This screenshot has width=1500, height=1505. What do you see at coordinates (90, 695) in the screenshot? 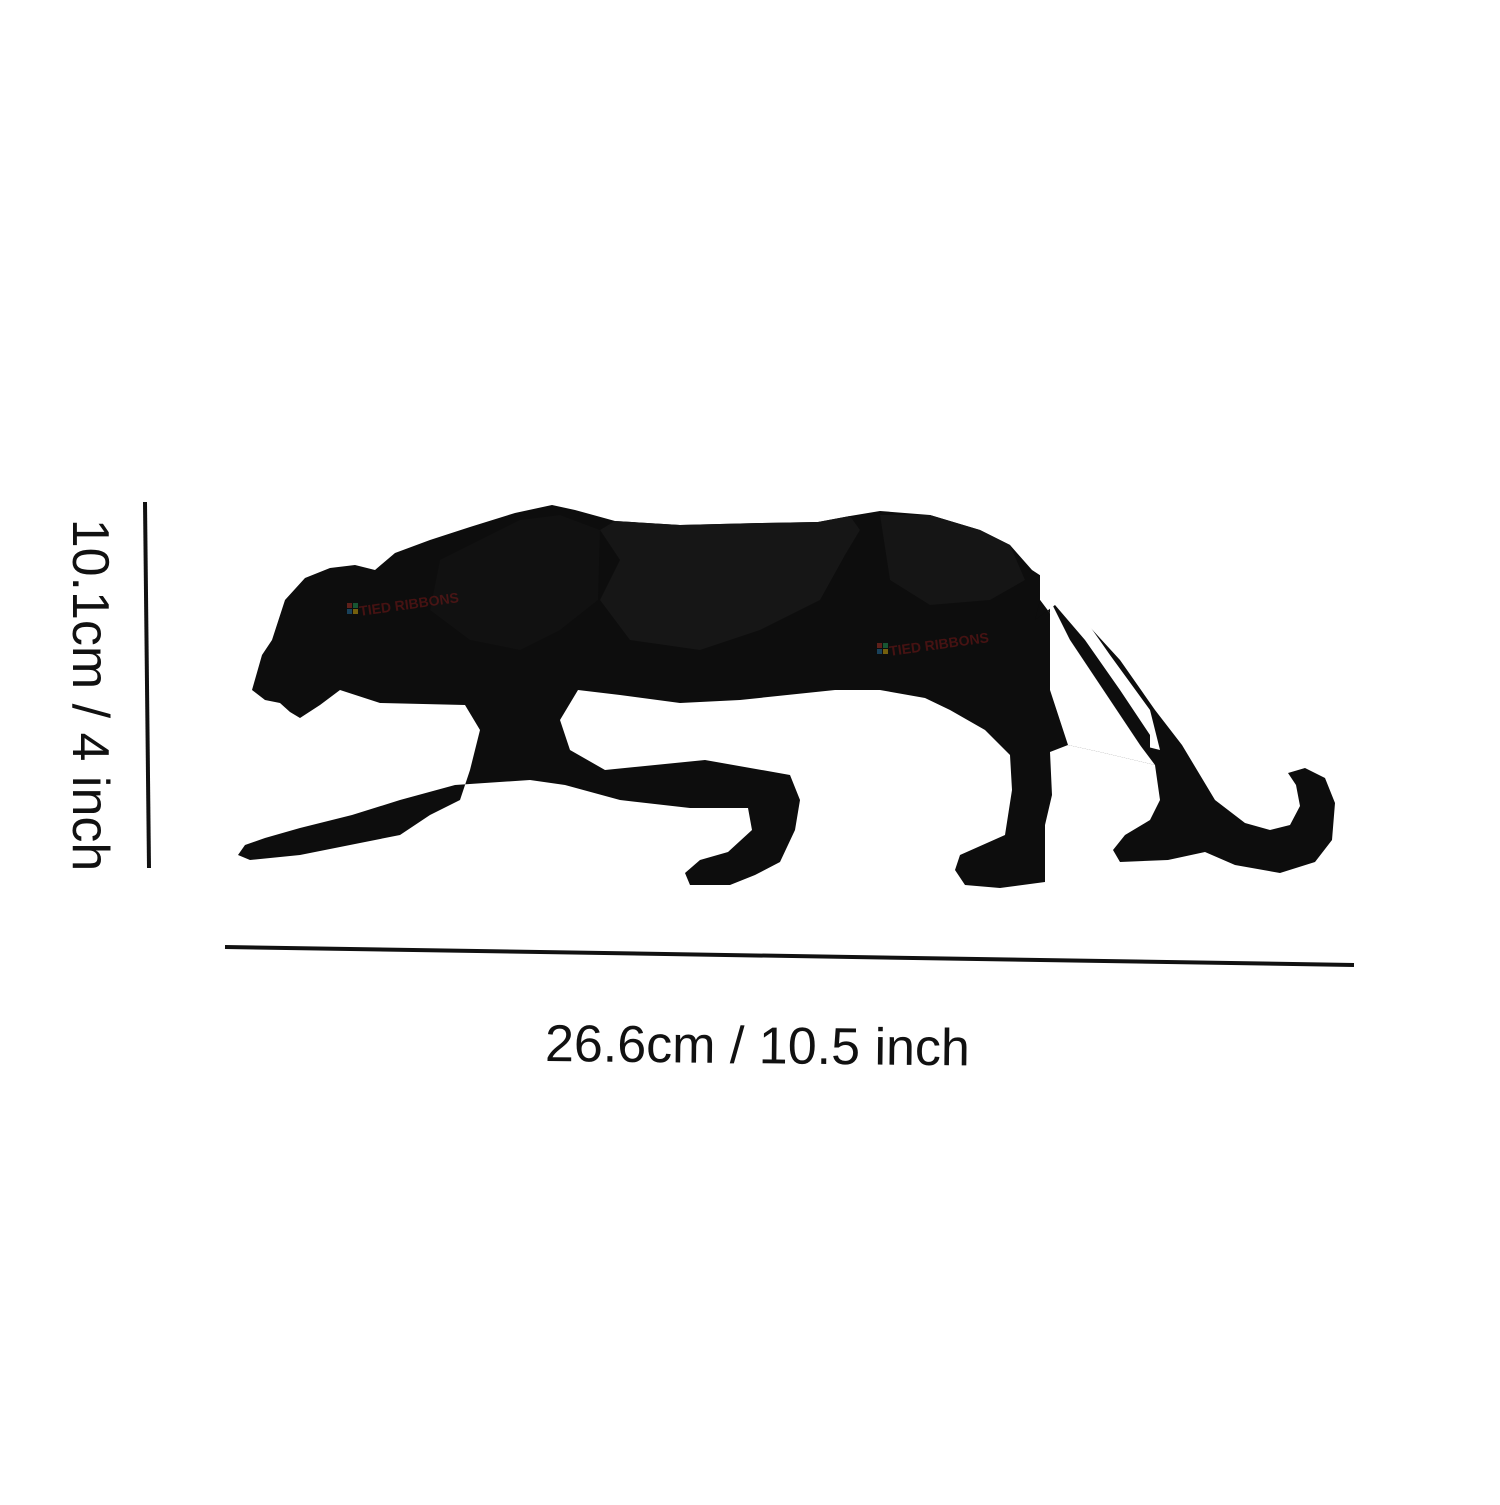
I see `height-dimension-label: 10.1cm / 4 inch` at bounding box center [90, 695].